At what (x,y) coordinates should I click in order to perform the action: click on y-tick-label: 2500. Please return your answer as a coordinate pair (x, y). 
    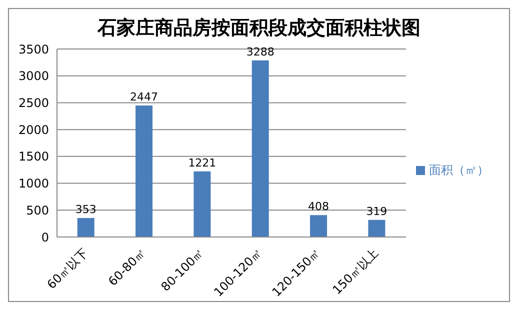
    Looking at the image, I should click on (33, 103).